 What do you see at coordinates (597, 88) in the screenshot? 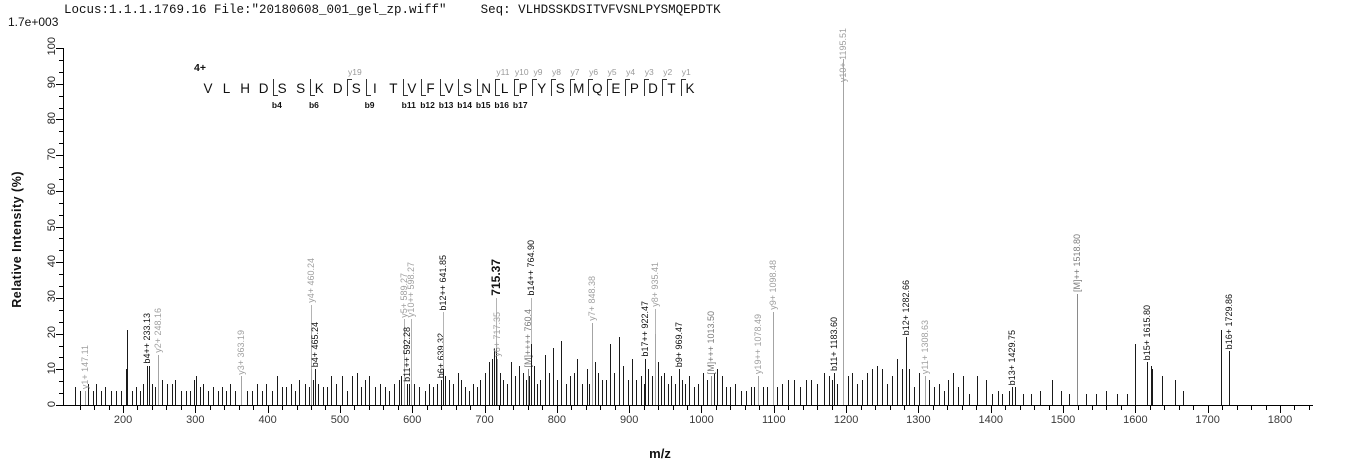
I see `residue-Q-22: Q` at bounding box center [597, 88].